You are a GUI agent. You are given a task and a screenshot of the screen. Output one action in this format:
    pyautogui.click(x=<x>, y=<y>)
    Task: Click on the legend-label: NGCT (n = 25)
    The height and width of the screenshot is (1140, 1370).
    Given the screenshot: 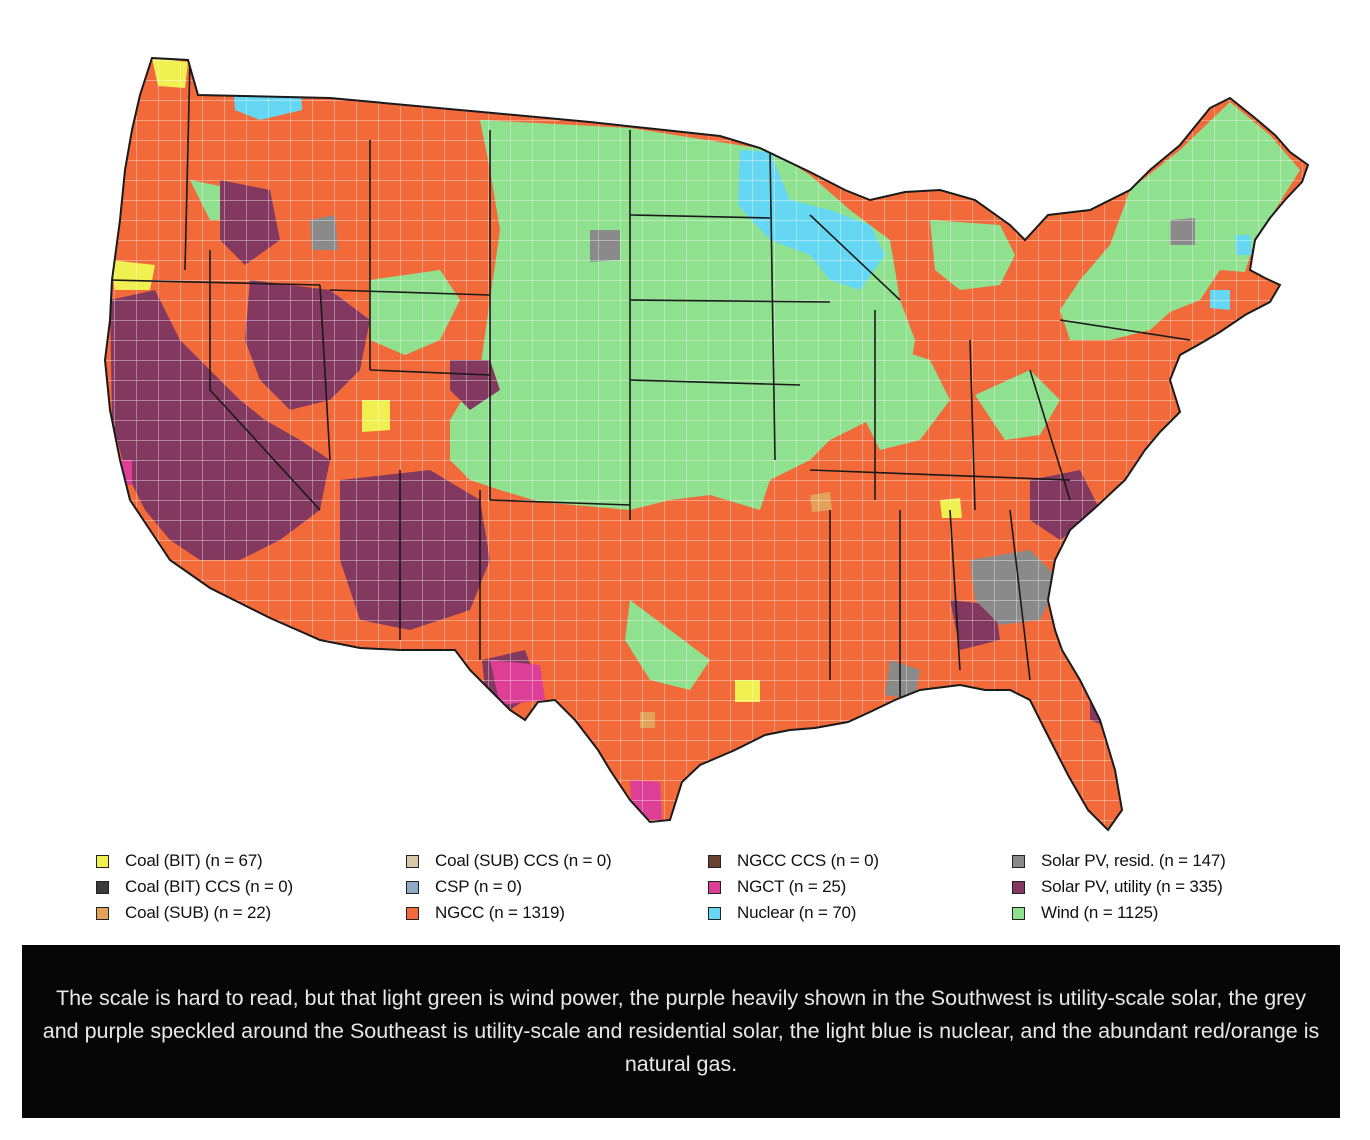 What is the action you would take?
    pyautogui.click(x=792, y=886)
    